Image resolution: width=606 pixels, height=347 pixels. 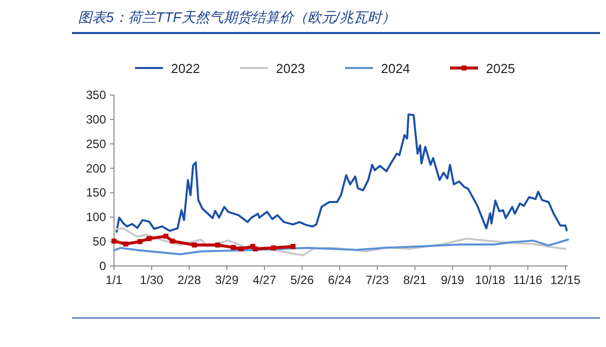 What do you see at coordinates (290, 68) in the screenshot?
I see `legend-label: 2023` at bounding box center [290, 68].